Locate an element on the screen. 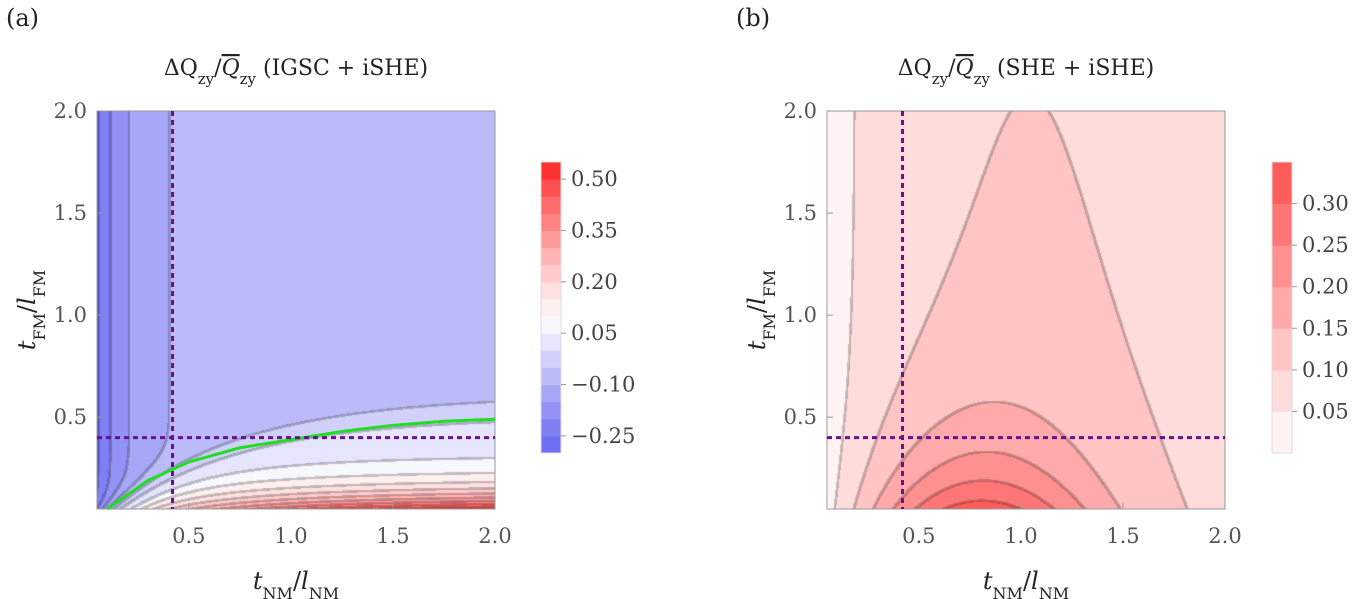 This screenshot has height=599, width=1366. panel-a-ytick-label: 2.0 is located at coordinates (70, 111).